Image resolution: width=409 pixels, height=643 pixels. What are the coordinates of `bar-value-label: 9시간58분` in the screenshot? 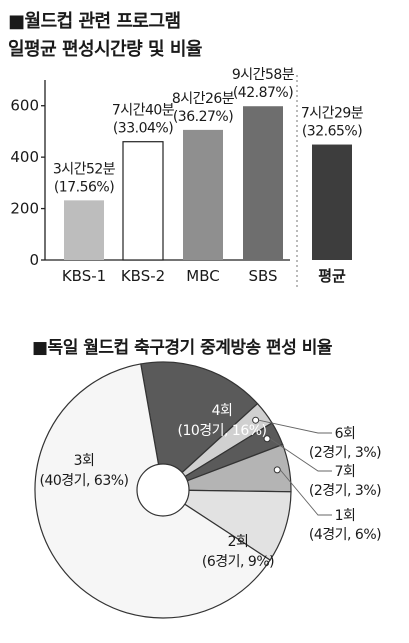 It's located at (263, 75).